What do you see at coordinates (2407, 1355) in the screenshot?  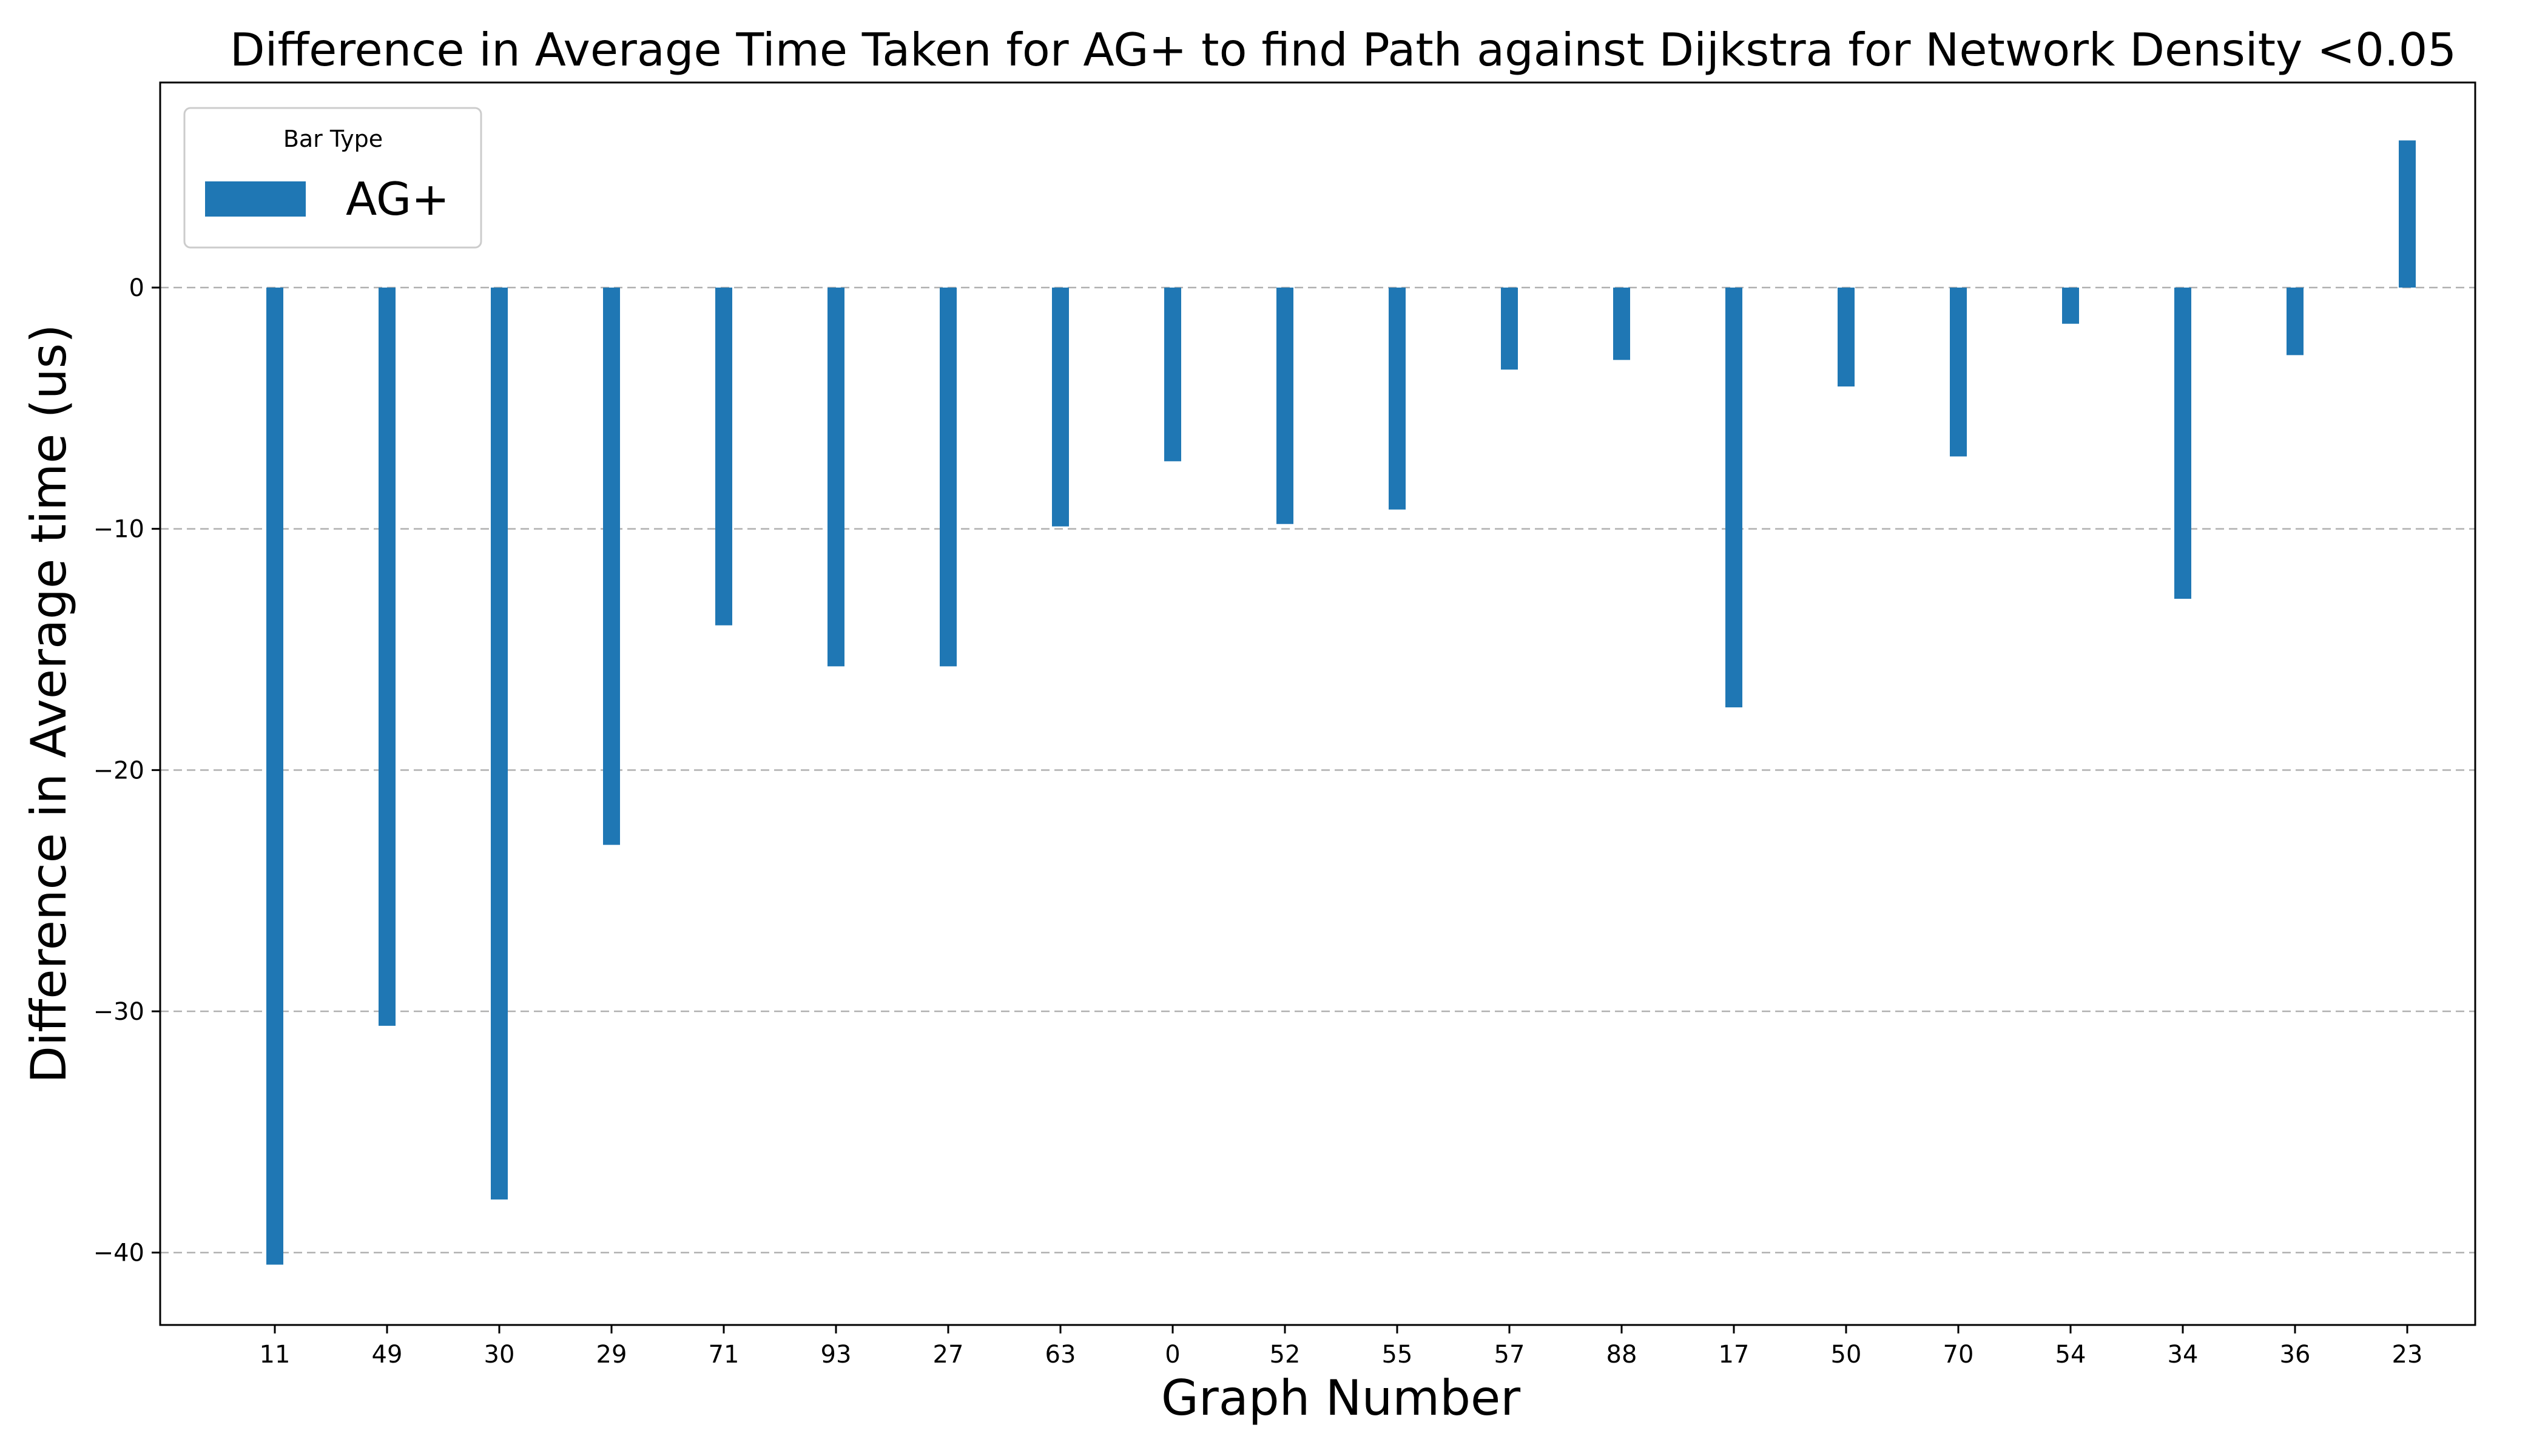 I see `x-tick-label: 23` at bounding box center [2407, 1355].